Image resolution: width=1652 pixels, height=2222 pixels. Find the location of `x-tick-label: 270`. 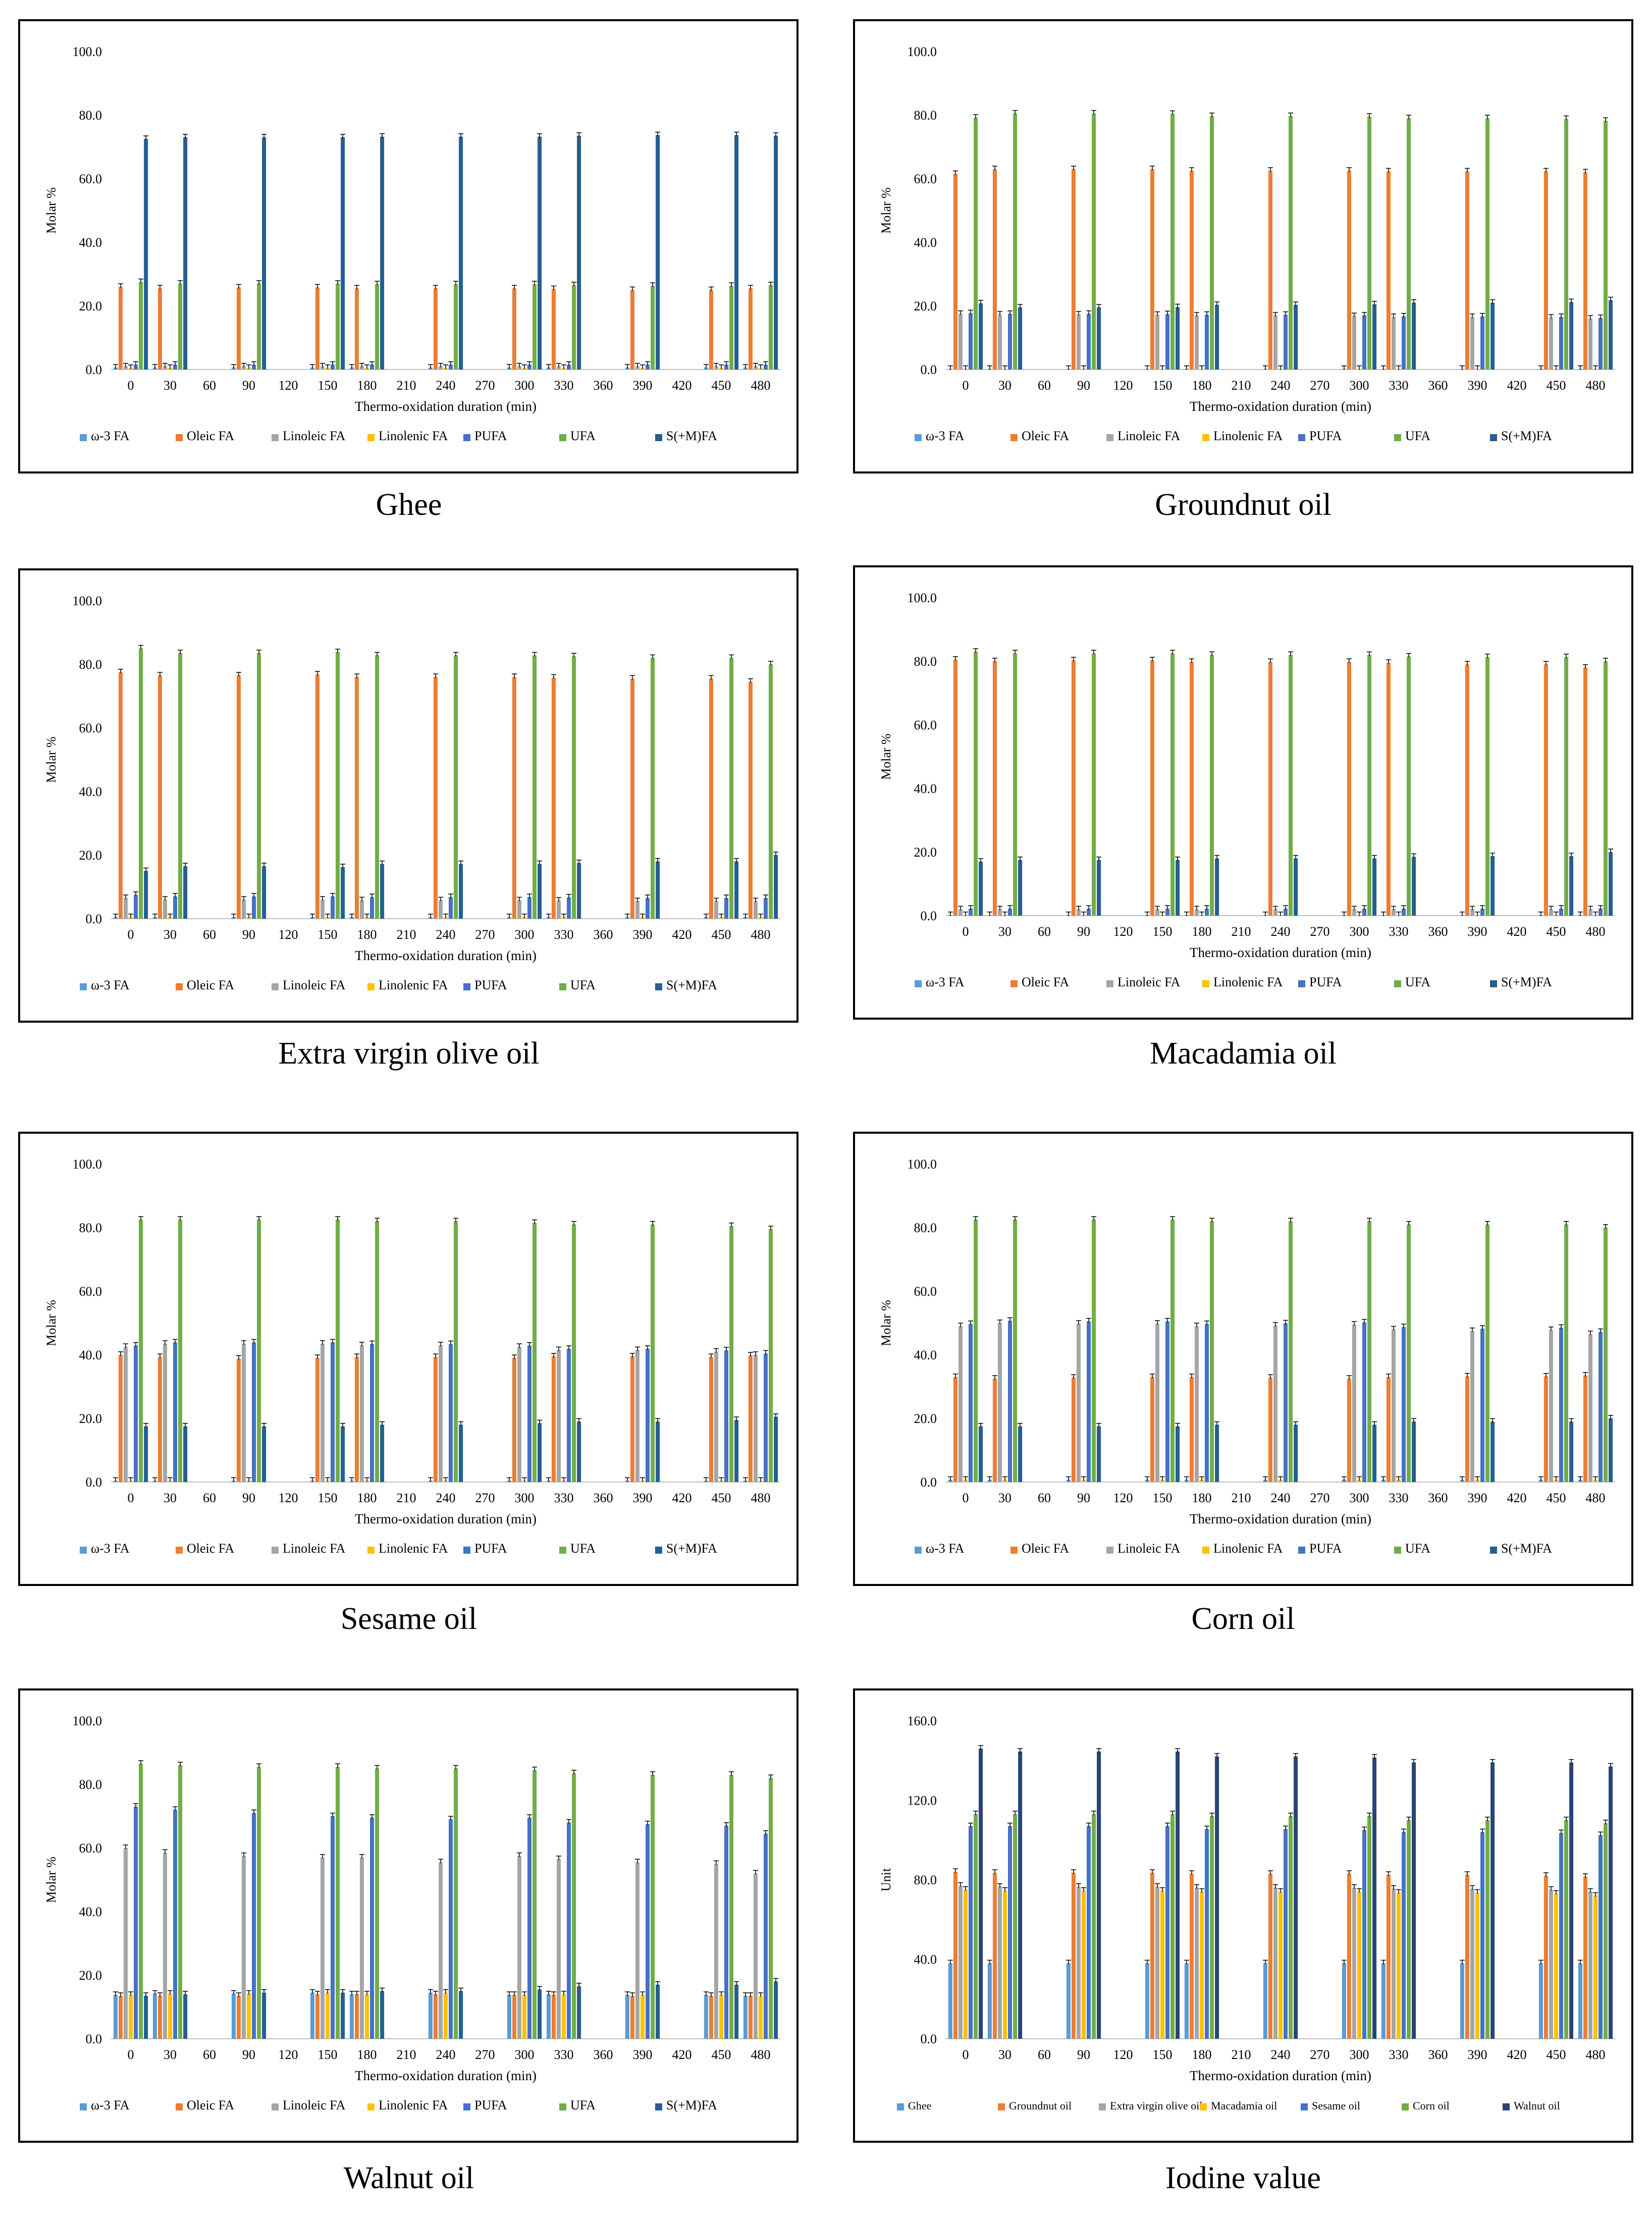

x-tick-label: 270 is located at coordinates (485, 934).